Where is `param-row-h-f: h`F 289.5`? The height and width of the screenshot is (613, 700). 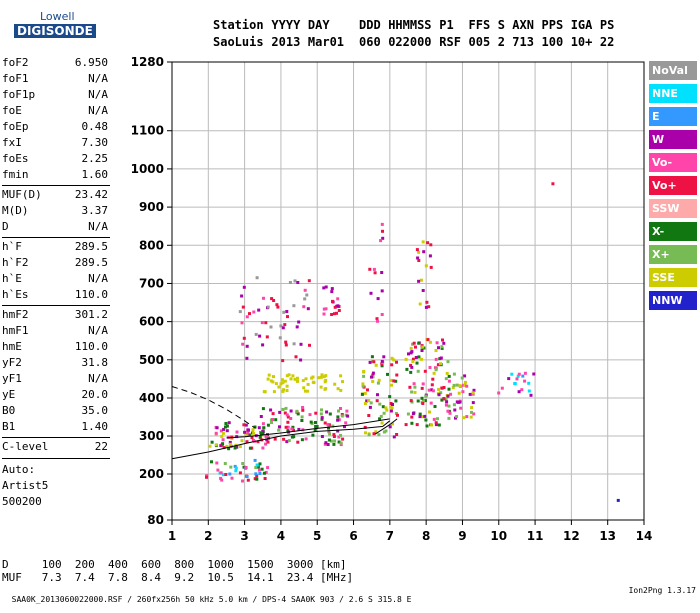 param-row-h-f: h`F 289.5 is located at coordinates (55, 248).